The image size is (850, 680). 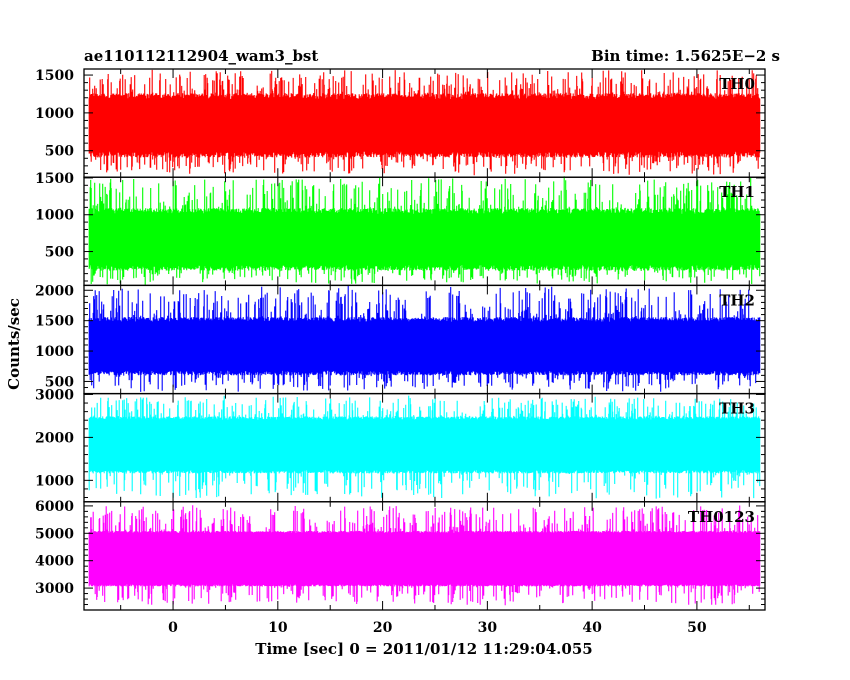 I want to click on bin-time-label: Bin time: 1.5625E−2 s, so click(x=685, y=56).